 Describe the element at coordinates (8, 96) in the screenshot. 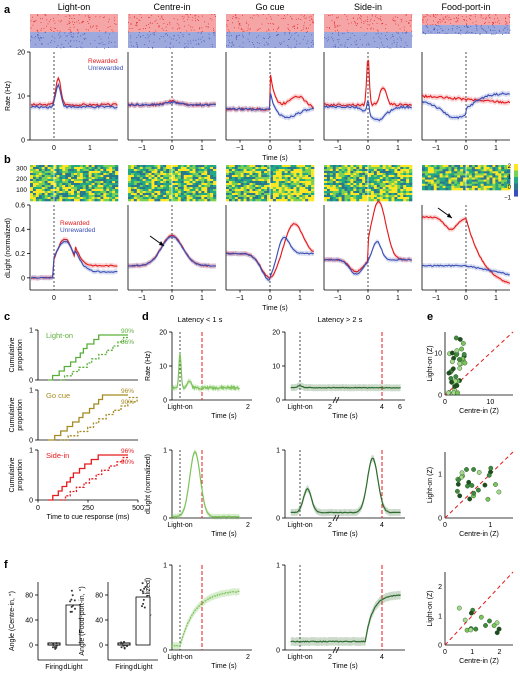

I see `y-axis-label: Rate (Hz)` at that location.